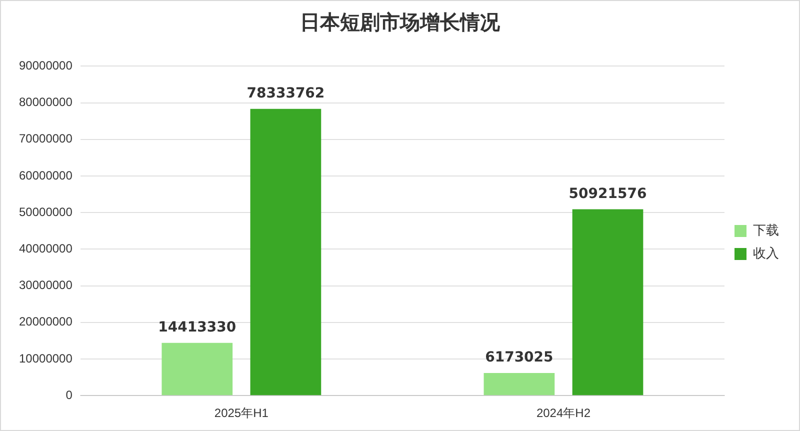  What do you see at coordinates (69, 395) in the screenshot?
I see `y-tick-label: 0` at bounding box center [69, 395].